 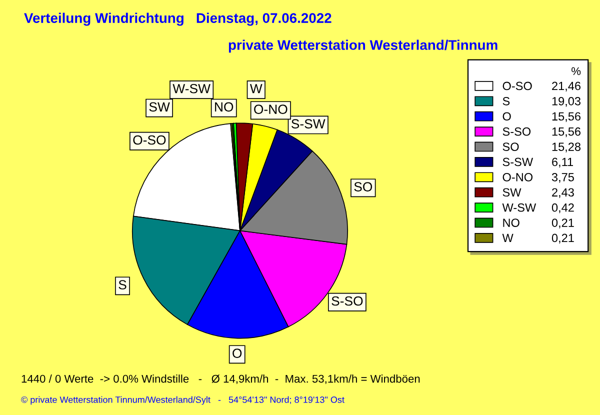 I want to click on legend-label: O, so click(x=506, y=116).